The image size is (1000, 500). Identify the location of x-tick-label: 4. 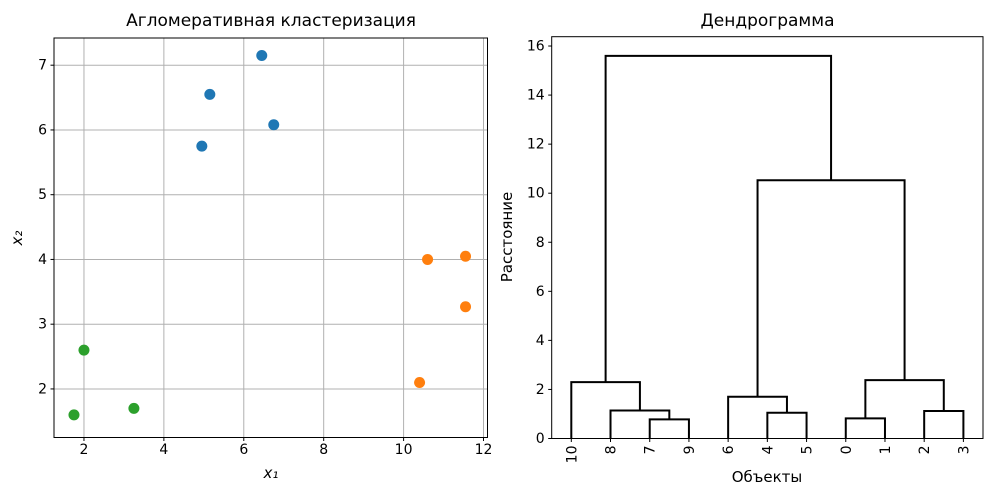
(163, 450).